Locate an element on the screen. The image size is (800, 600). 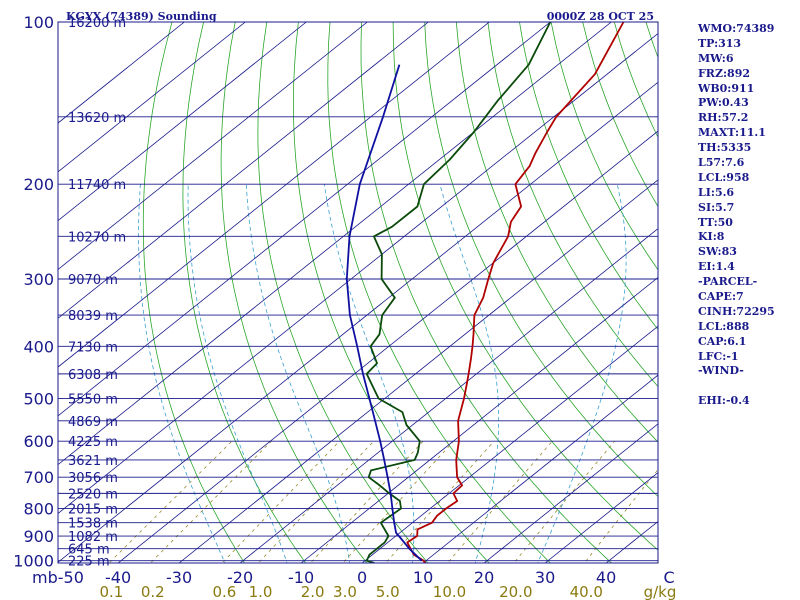
index-item: MAXT:11.1 is located at coordinates (732, 133).